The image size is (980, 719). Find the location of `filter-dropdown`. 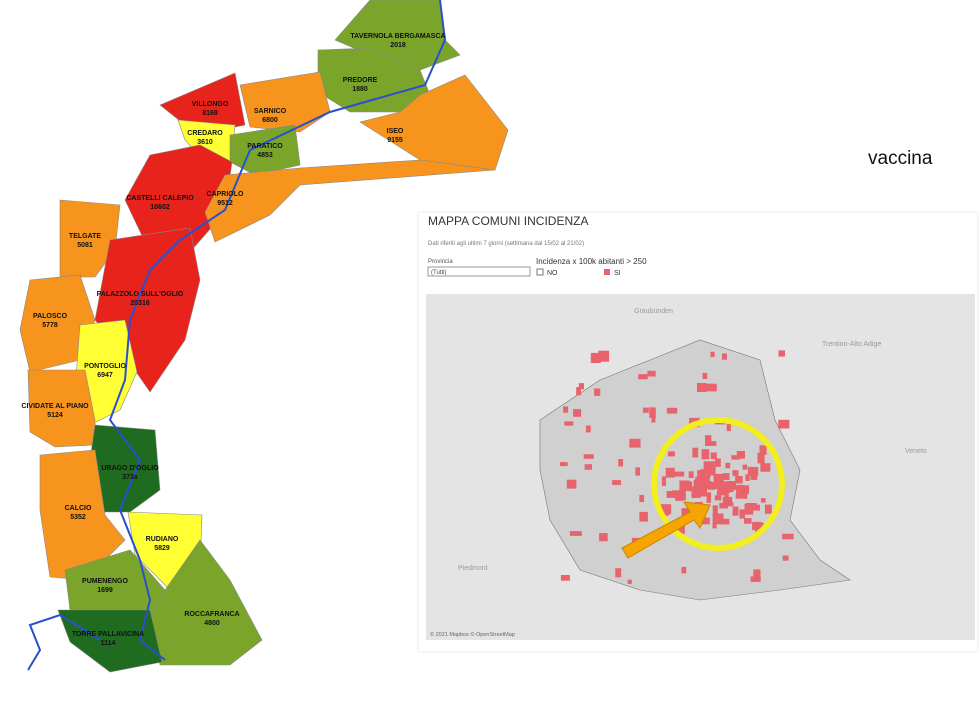

filter-dropdown is located at coordinates (479, 271).